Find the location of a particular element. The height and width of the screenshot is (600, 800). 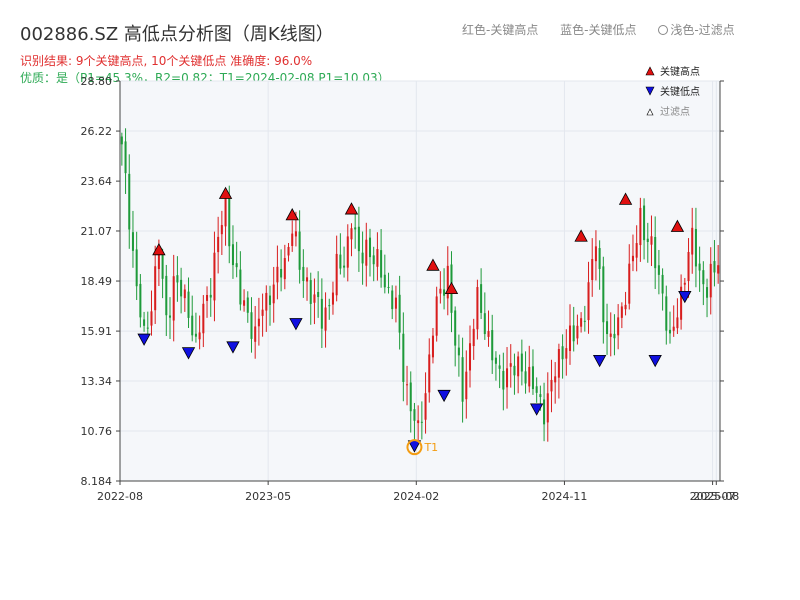

legend-filtered-icon is located at coordinates (650, 112).